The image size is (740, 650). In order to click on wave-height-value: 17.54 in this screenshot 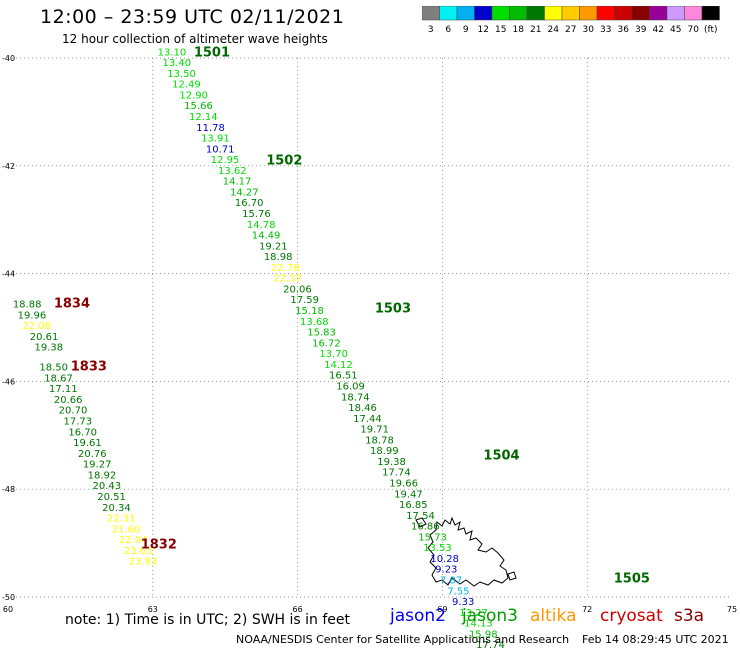, I will do `click(420, 516)`.